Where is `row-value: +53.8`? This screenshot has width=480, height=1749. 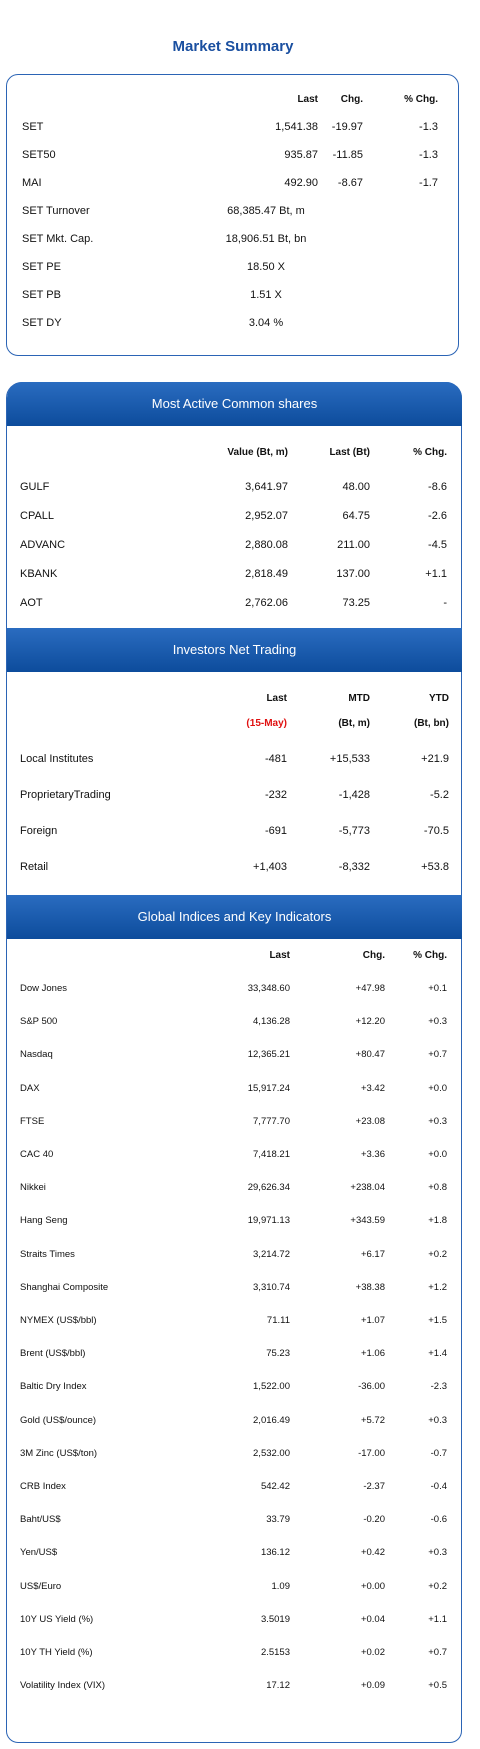
row-value: +53.8 is located at coordinates (435, 867).